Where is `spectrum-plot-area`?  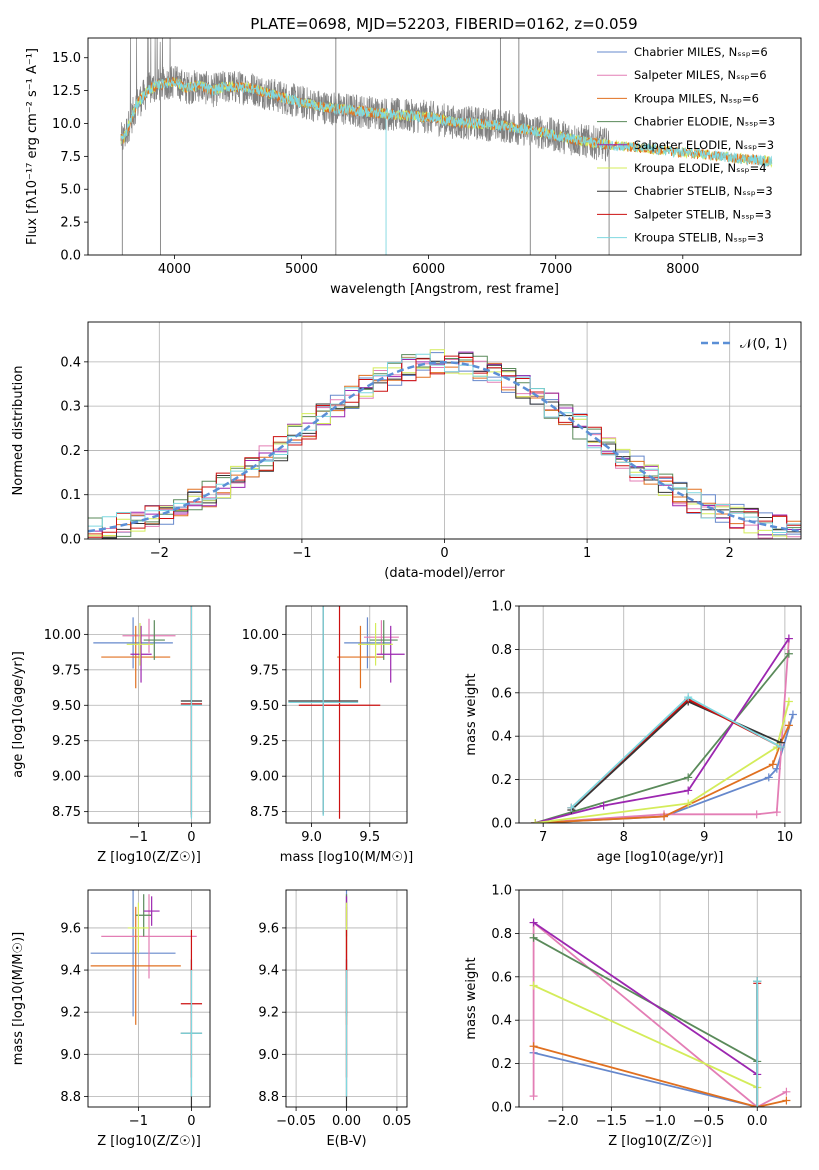
spectrum-plot-area is located at coordinates (446, 146).